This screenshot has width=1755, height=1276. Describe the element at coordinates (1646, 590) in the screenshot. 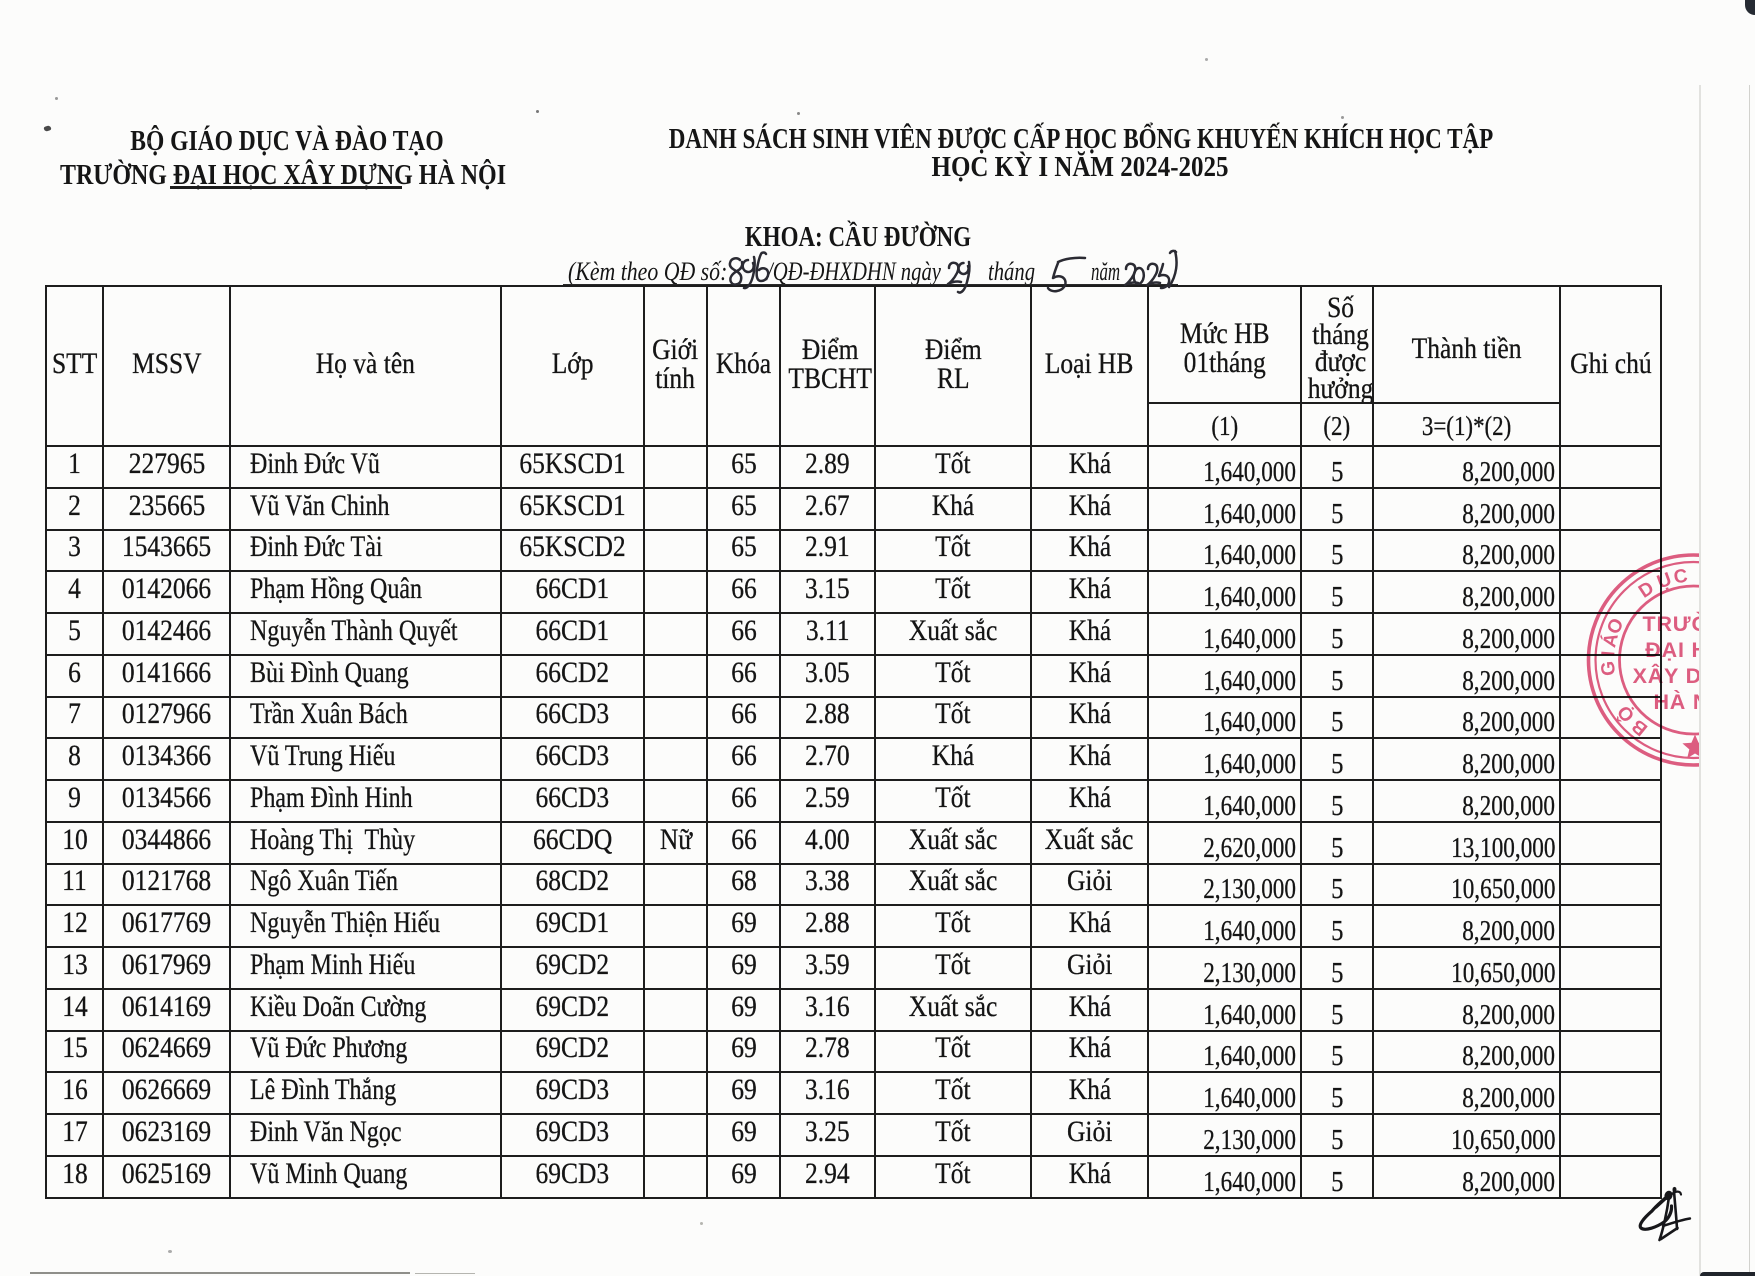

I see `svg-text: D` at that location.